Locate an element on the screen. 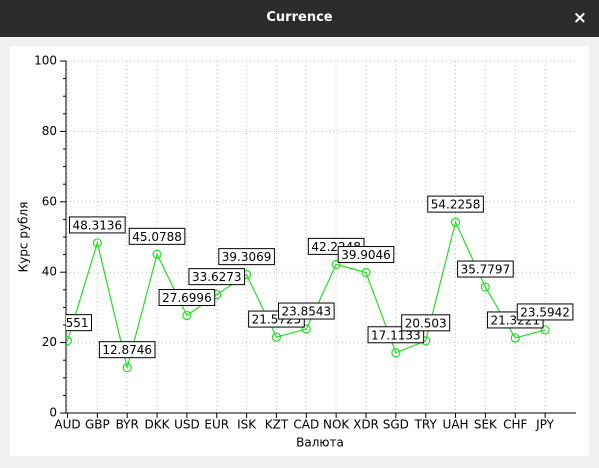  value-label: 35.7797 is located at coordinates (486, 270).